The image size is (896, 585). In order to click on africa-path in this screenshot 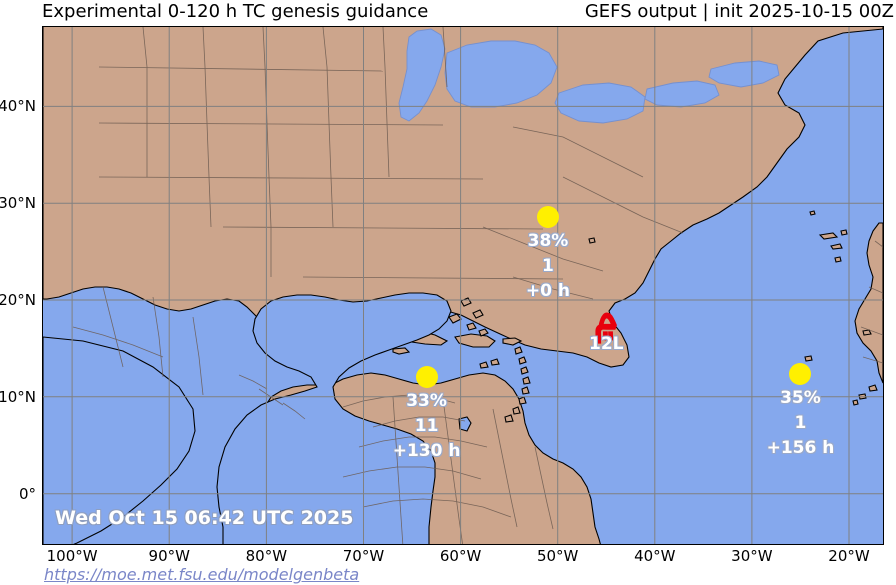, I will do `click(868, 303)`.